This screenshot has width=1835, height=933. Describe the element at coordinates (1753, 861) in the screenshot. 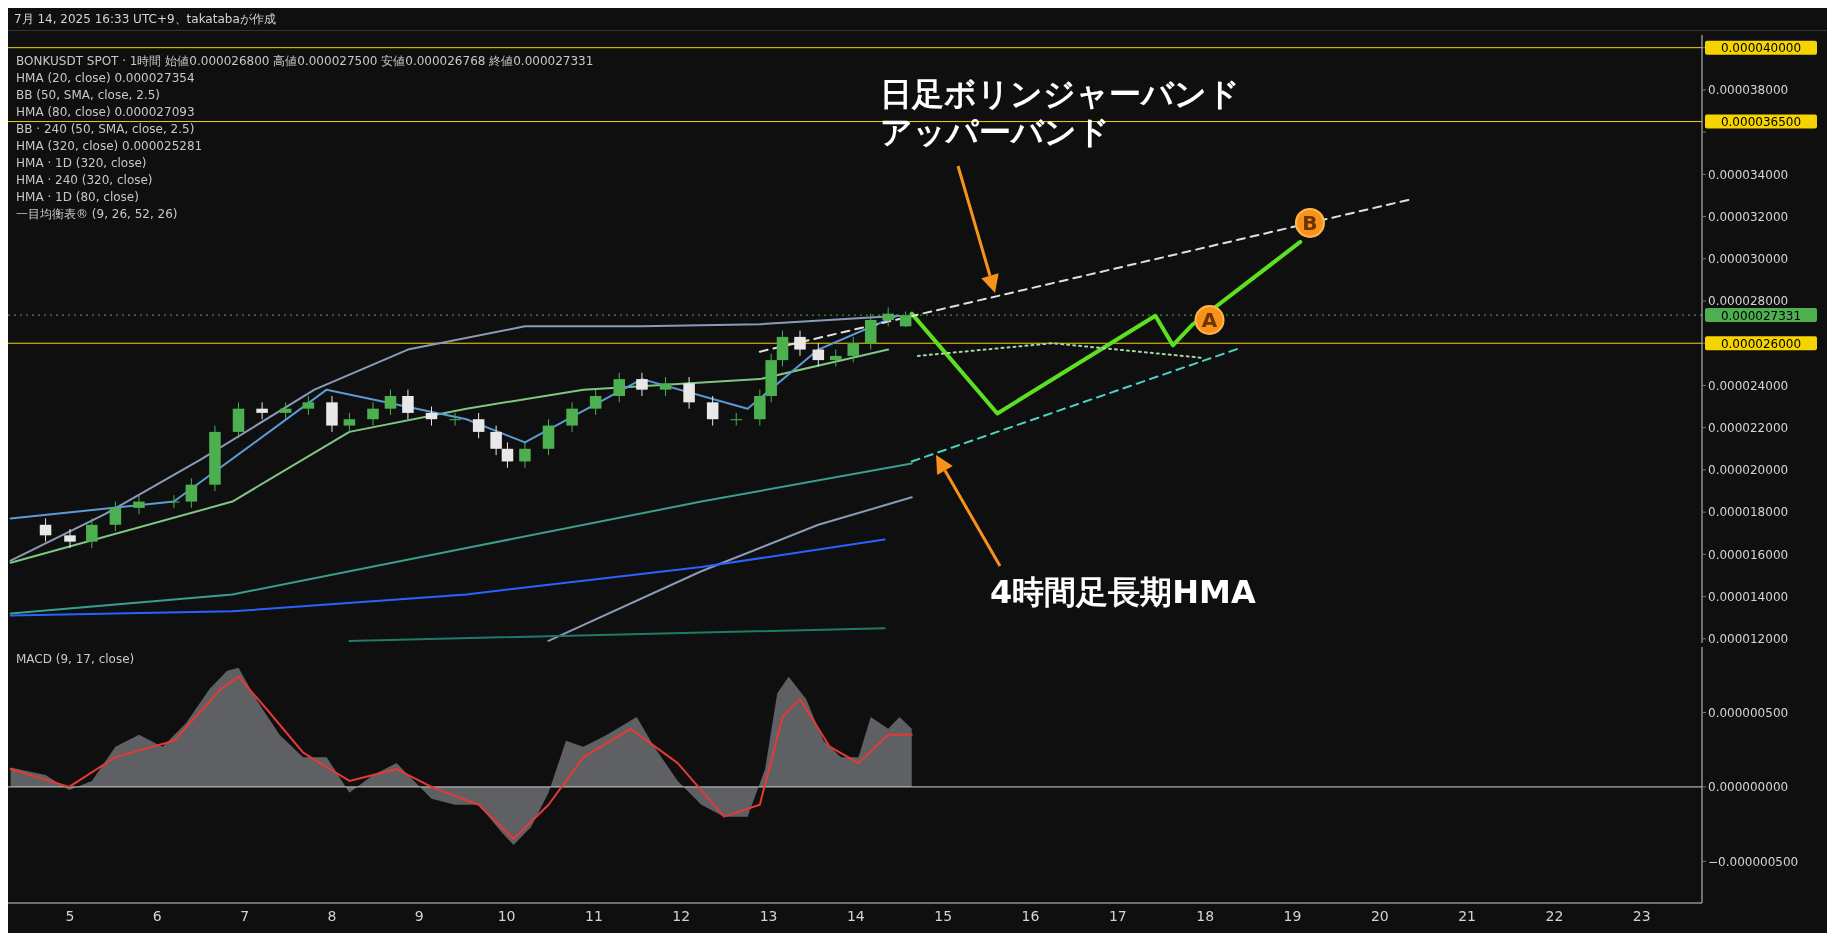

I see `y-tick-label: −0.000000500` at that location.